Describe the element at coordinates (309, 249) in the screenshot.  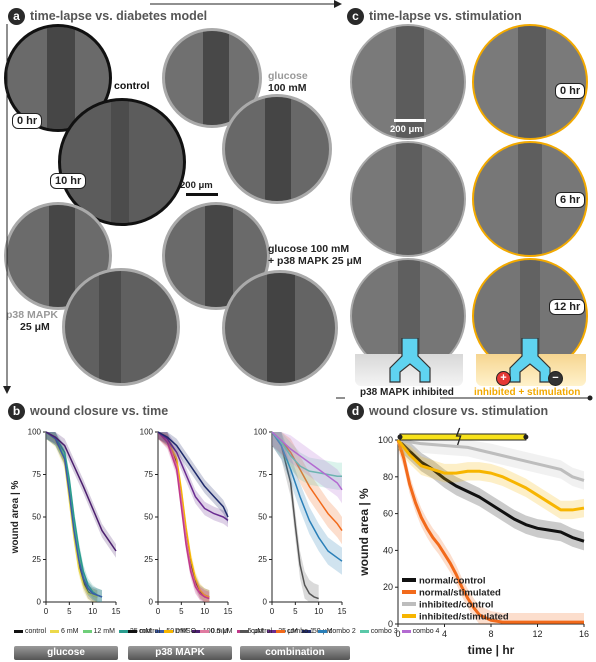
I see `label-combo-line1: glucose 100 mM` at that location.